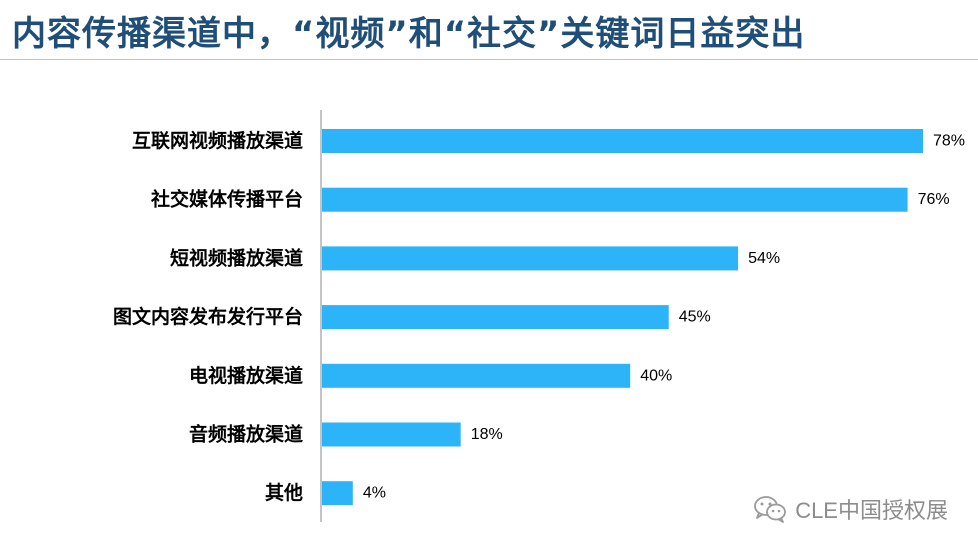 The image size is (978, 553). Describe the element at coordinates (284, 492) in the screenshot. I see `category-label: 其他` at that location.